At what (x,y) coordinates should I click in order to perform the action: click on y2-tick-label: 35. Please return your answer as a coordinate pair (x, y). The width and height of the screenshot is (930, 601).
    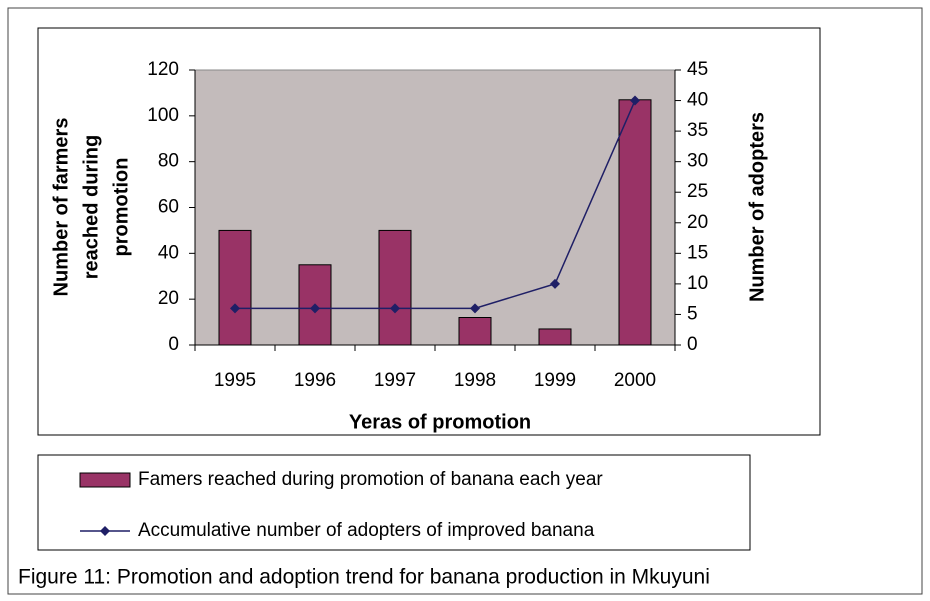
    Looking at the image, I should click on (697, 130).